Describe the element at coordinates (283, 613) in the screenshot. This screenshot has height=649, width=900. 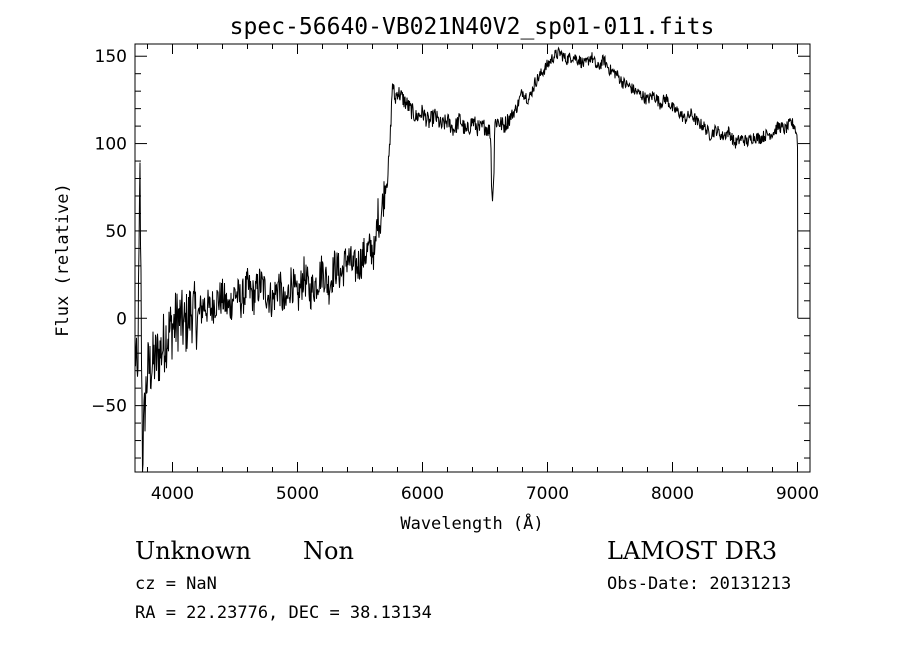
I see `coordinates: RA = 22.23776, DEC = 38.13134` at that location.